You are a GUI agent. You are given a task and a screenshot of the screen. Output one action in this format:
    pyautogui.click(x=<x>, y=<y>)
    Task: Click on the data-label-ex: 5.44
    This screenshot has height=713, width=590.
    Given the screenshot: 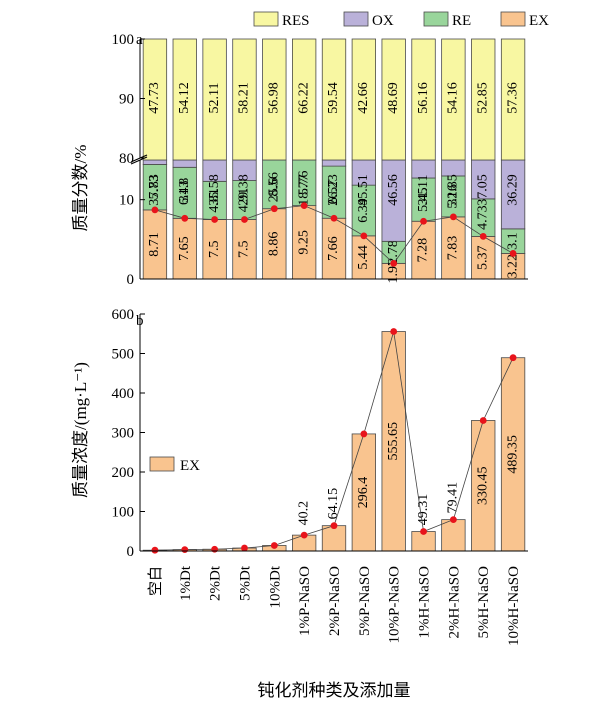 What is the action you would take?
    pyautogui.click(x=363, y=257)
    